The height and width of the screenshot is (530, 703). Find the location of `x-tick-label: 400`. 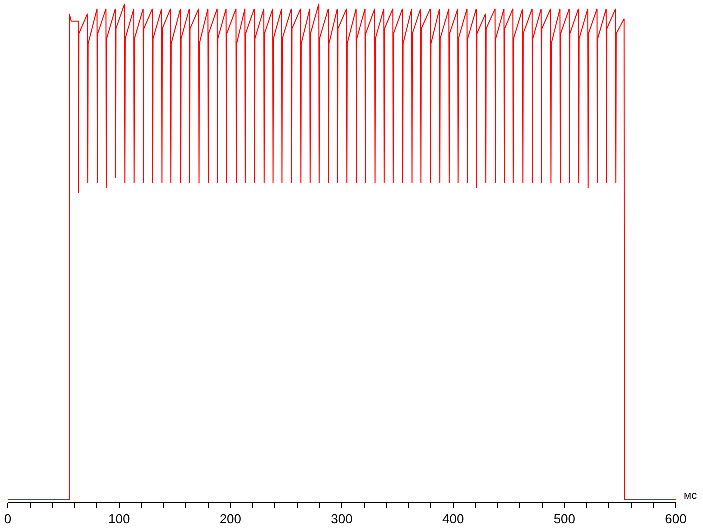

x-tick-label: 400 is located at coordinates (453, 519).